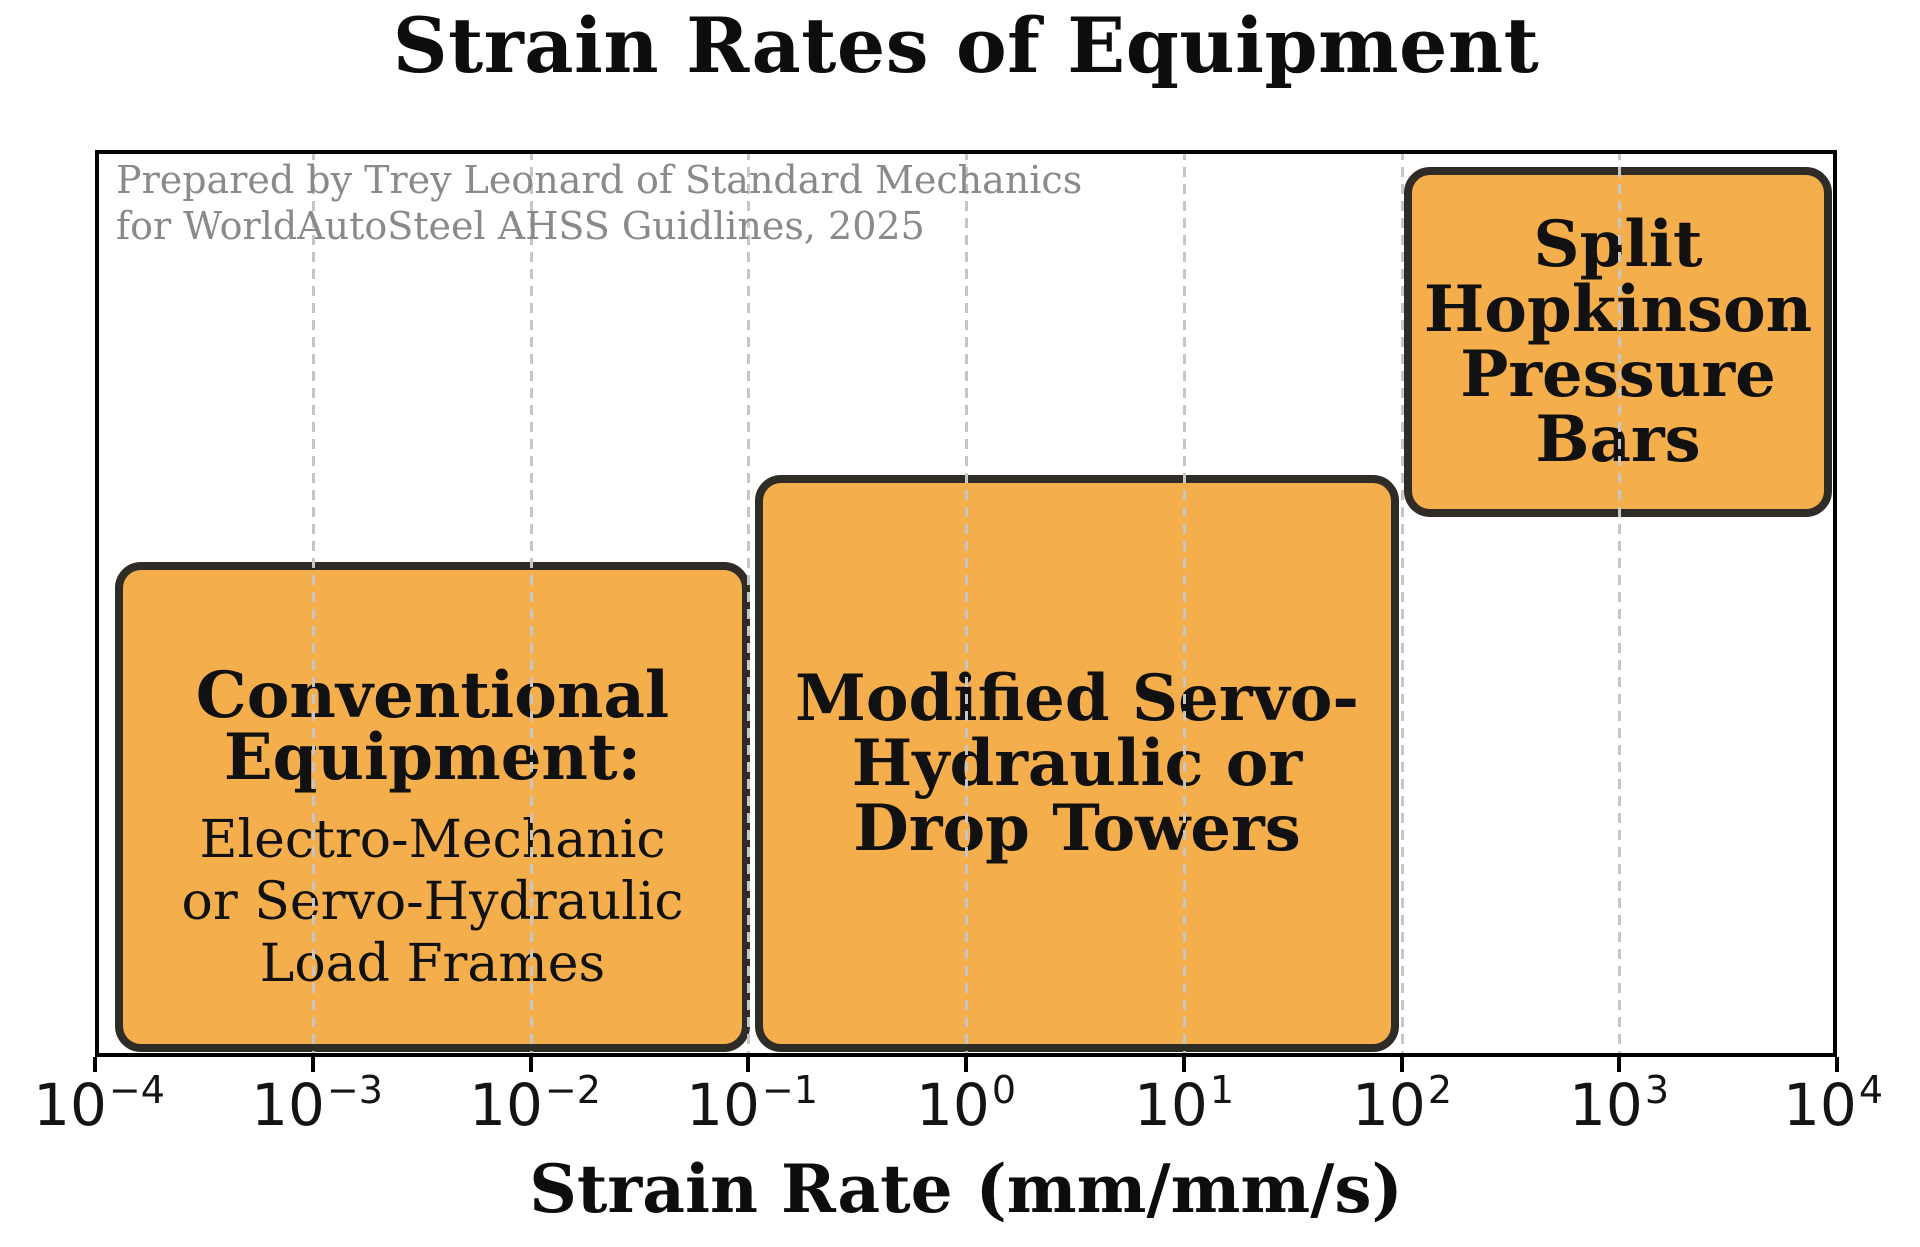  Describe the element at coordinates (432, 726) in the screenshot. I see `box-heading-conventional: Conventional Equipment:` at that location.